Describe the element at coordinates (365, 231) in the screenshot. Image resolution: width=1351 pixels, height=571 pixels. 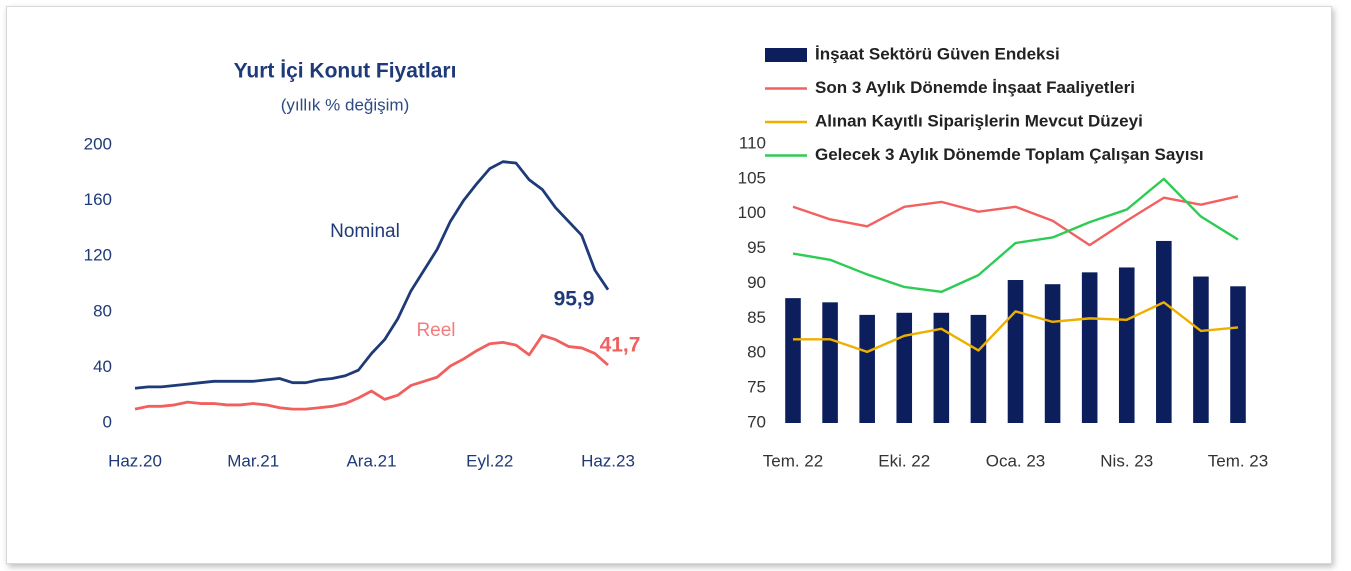
I see `series-label: Nominal` at that location.